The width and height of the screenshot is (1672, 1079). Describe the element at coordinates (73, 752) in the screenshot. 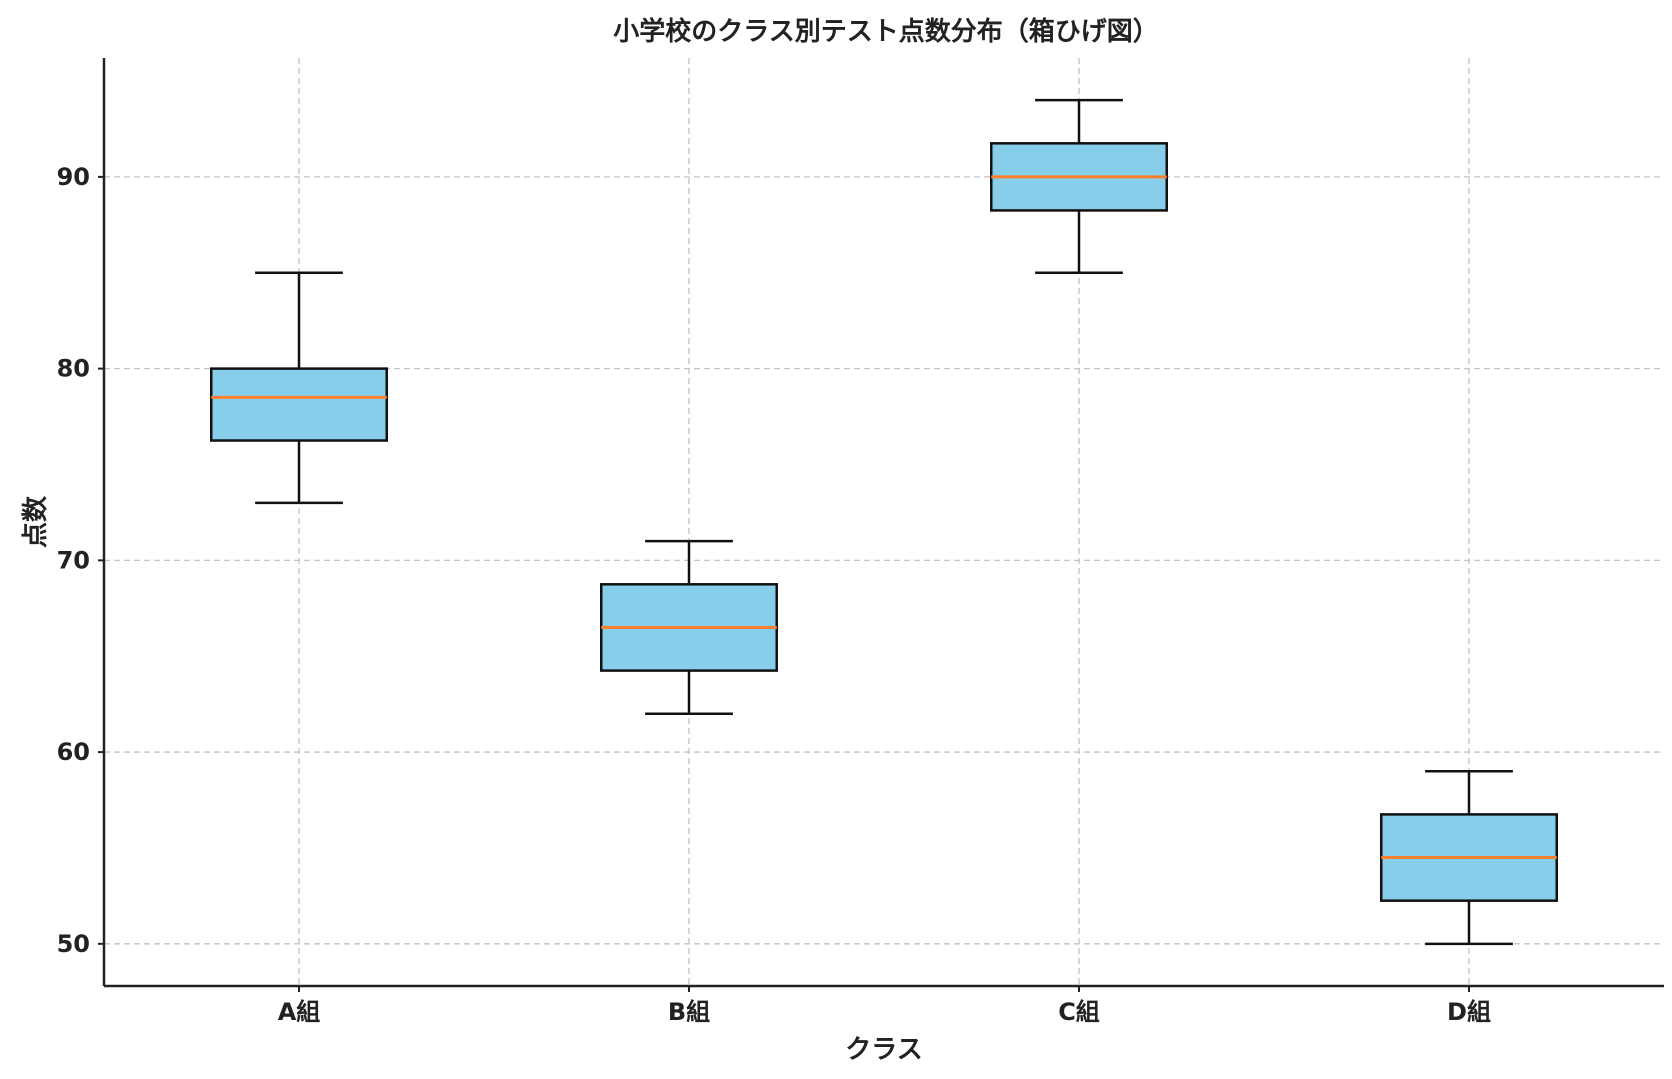

I see `y-tick-label: 60` at that location.